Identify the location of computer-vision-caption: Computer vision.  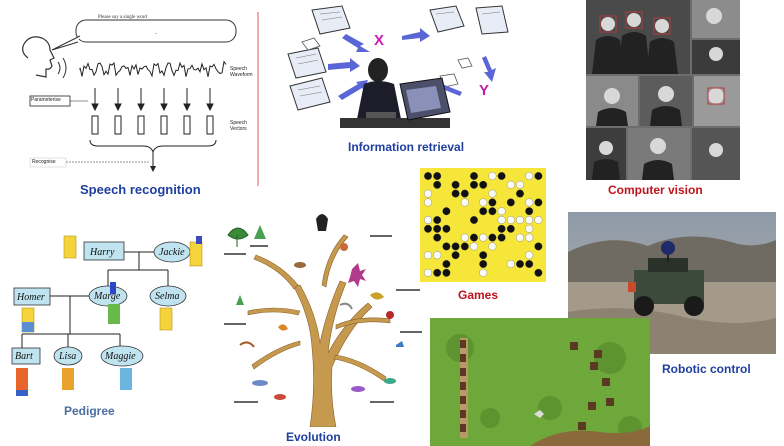
(655, 190).